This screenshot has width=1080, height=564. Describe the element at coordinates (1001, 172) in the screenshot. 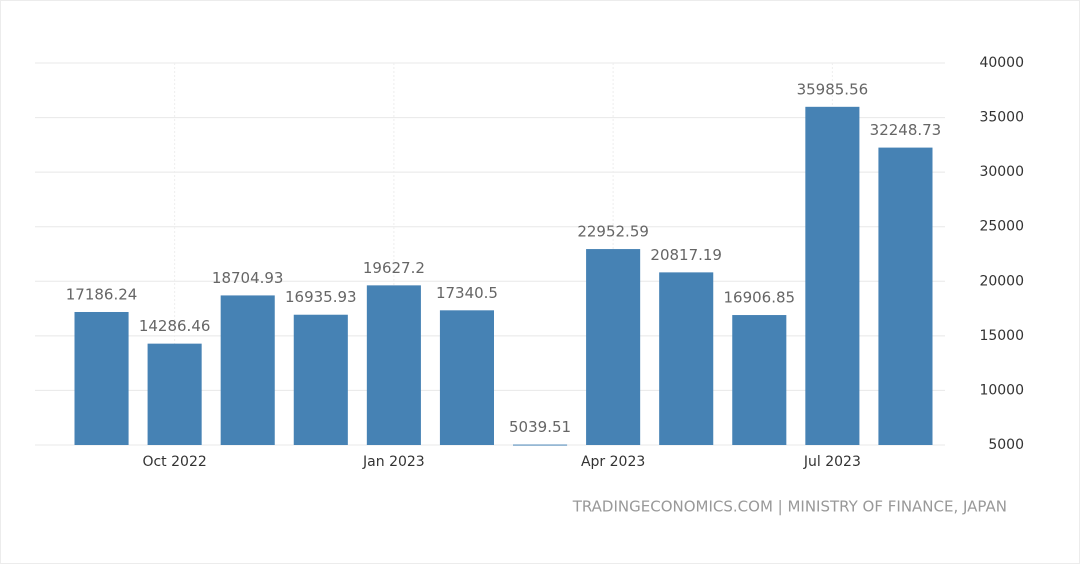

I see `y-tick-label: 30000` at that location.